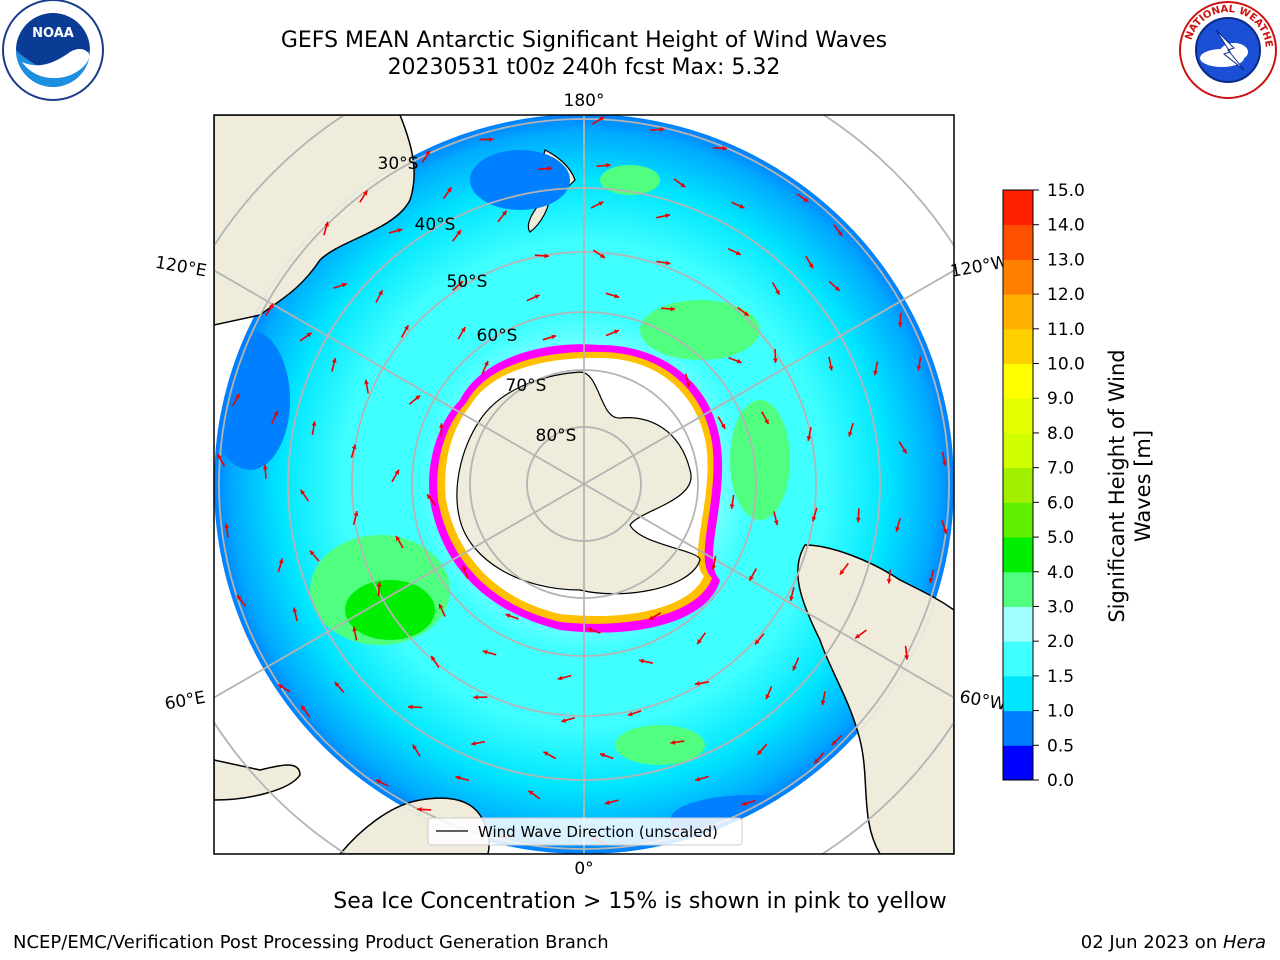  Describe the element at coordinates (1060, 538) in the screenshot. I see `colorbar-tick-label: 5.0` at that location.